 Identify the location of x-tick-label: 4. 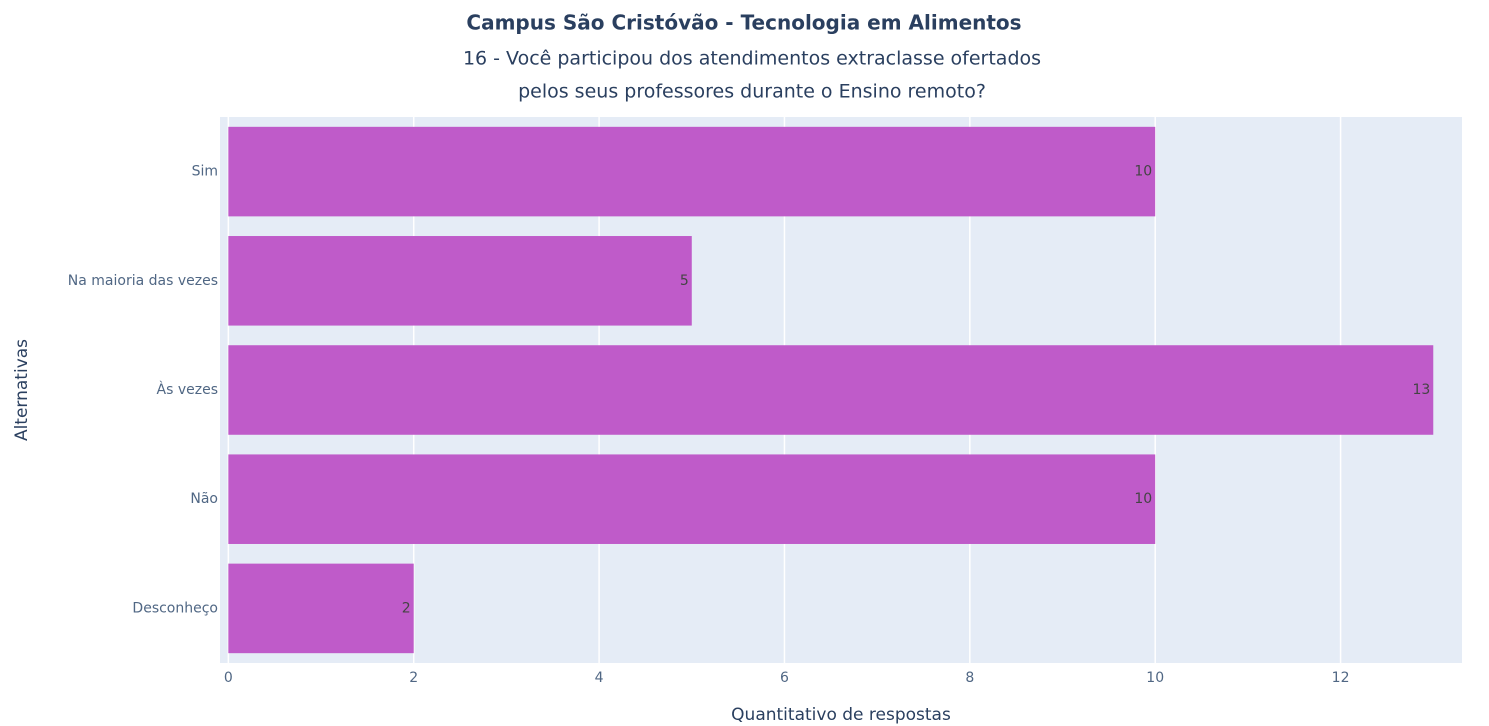
(599, 678).